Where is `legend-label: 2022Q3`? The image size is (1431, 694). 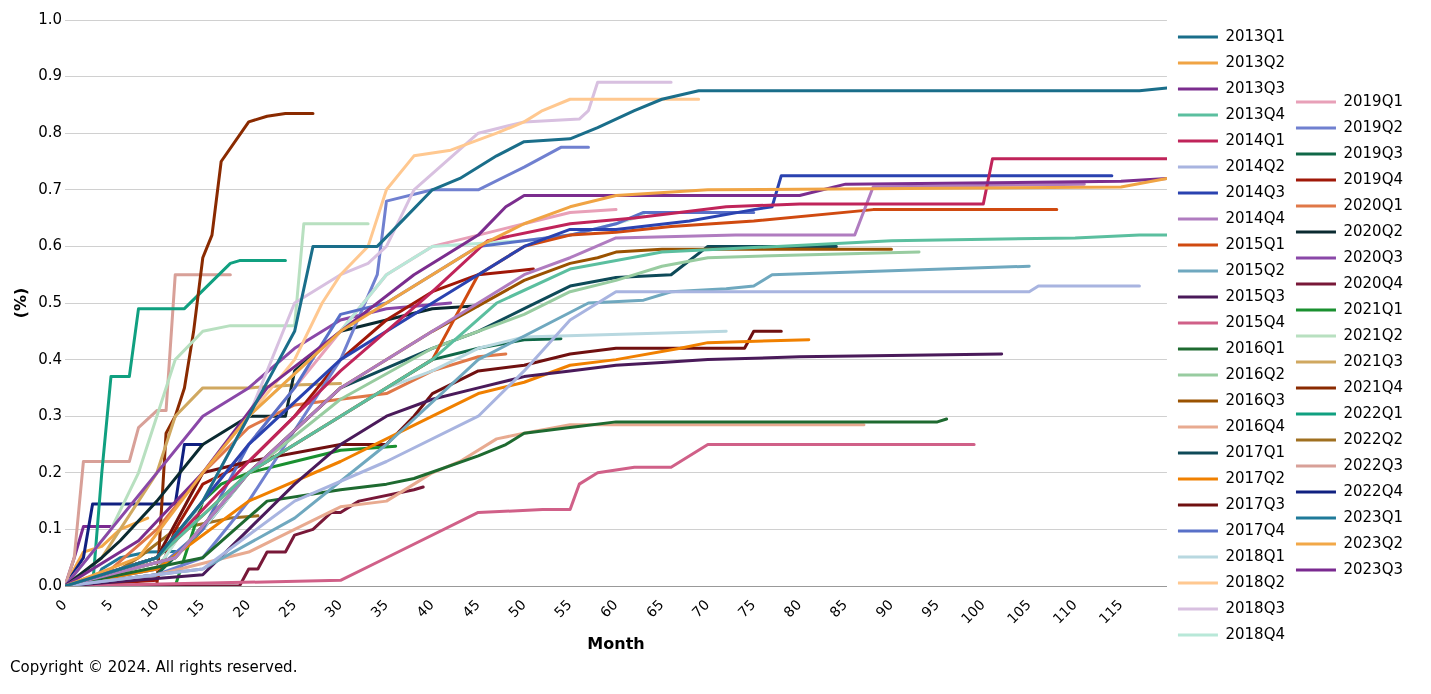 legend-label: 2022Q3 is located at coordinates (1373, 464).